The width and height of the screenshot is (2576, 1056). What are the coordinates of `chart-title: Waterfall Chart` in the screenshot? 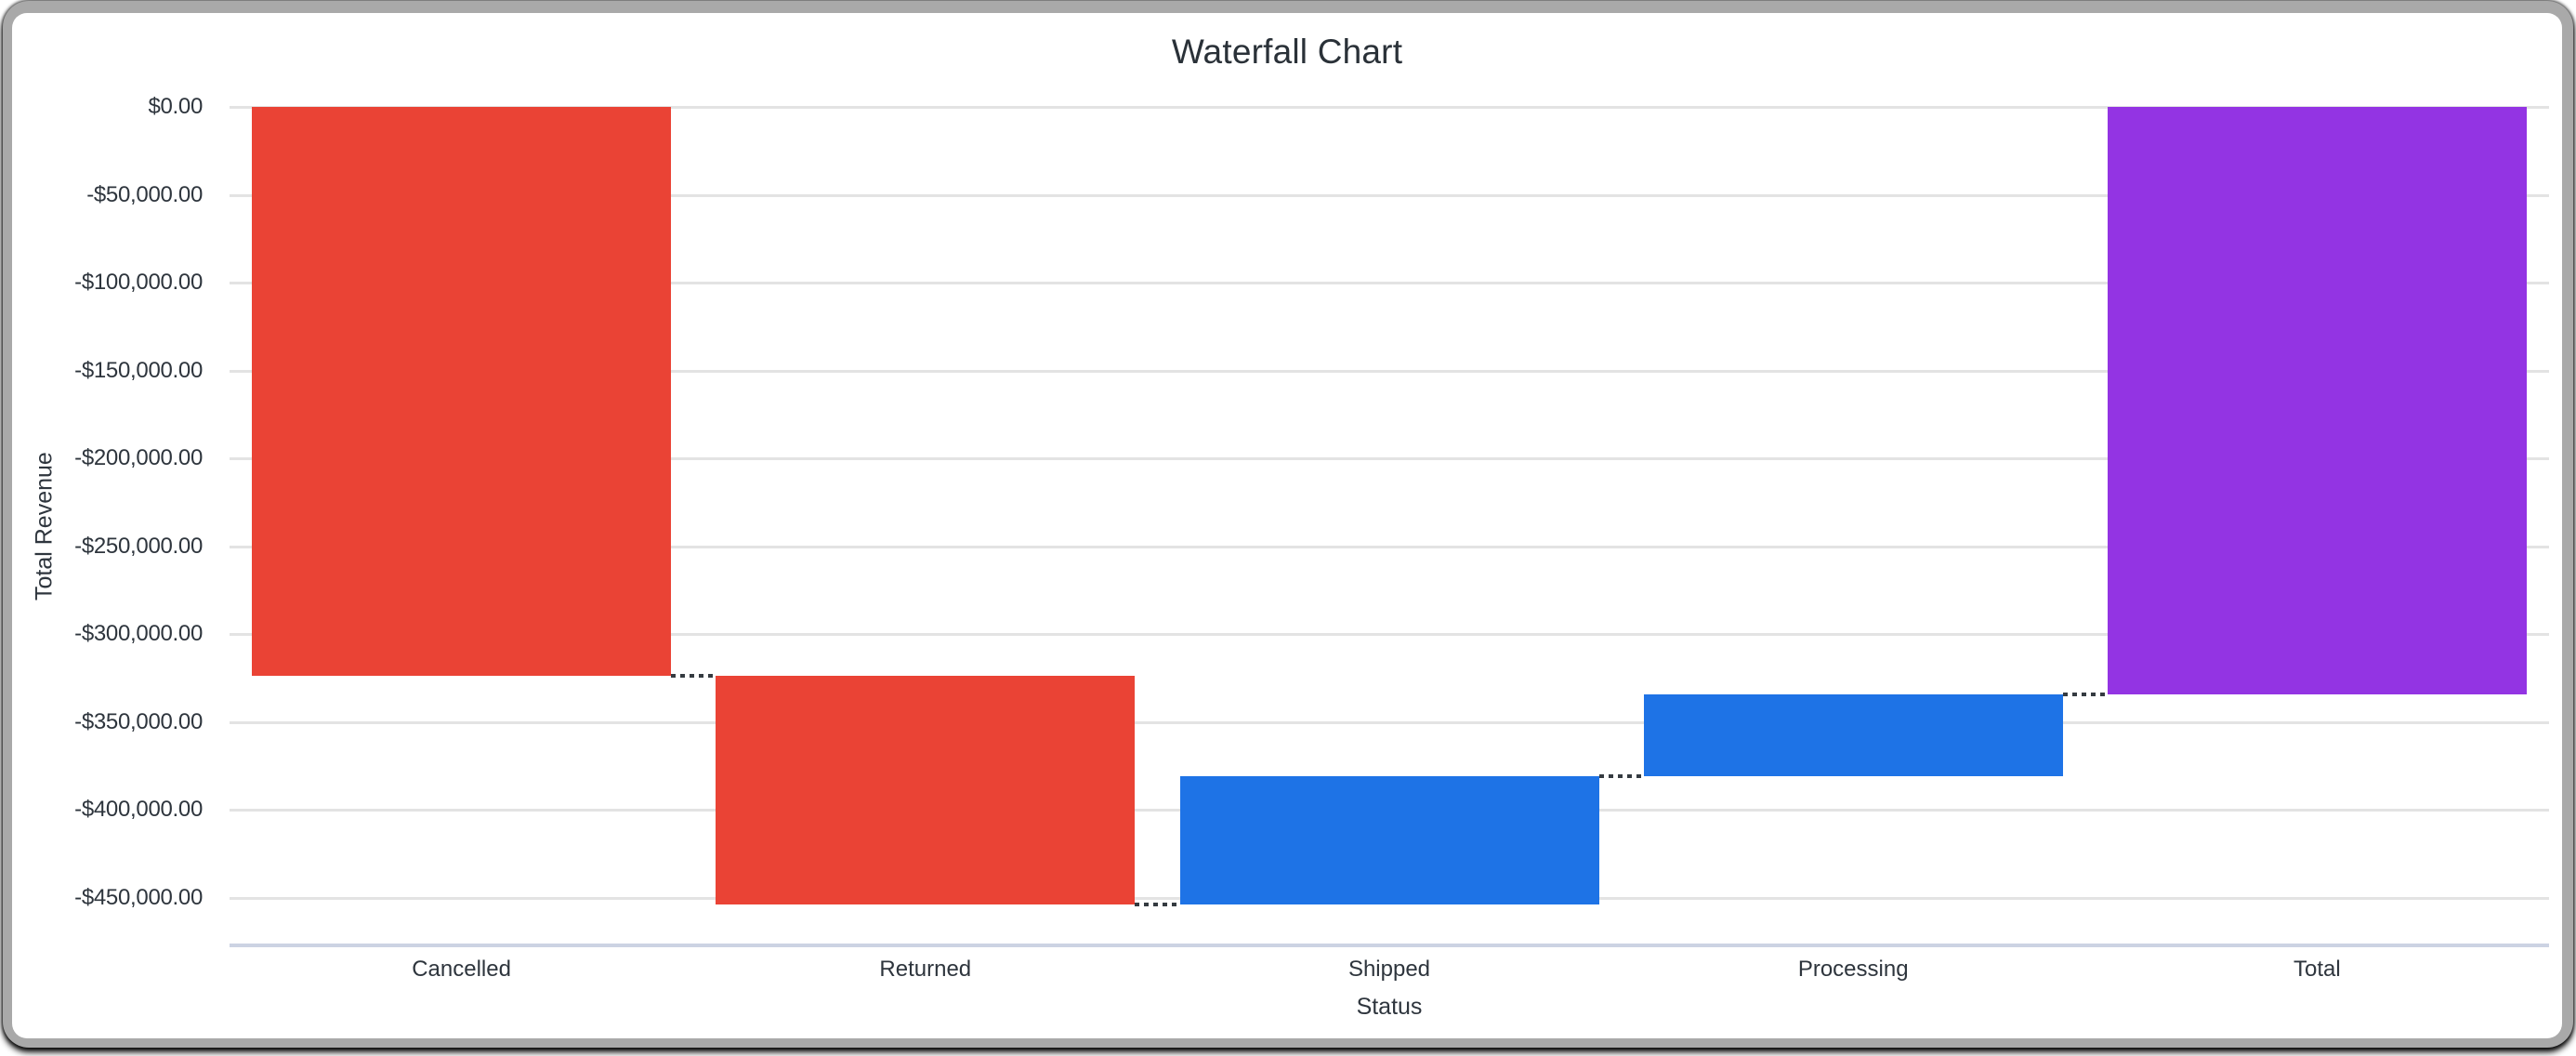 It's located at (1287, 52).